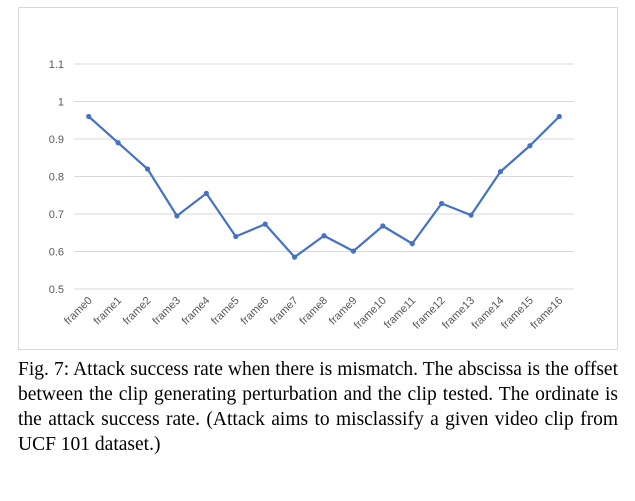 This screenshot has height=501, width=635. Describe the element at coordinates (137, 311) in the screenshot. I see `x-tick-label: frame2` at that location.